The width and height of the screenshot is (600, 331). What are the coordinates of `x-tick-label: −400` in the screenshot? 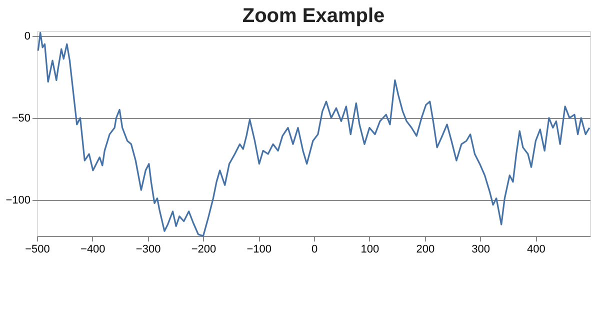 It's located at (93, 250).